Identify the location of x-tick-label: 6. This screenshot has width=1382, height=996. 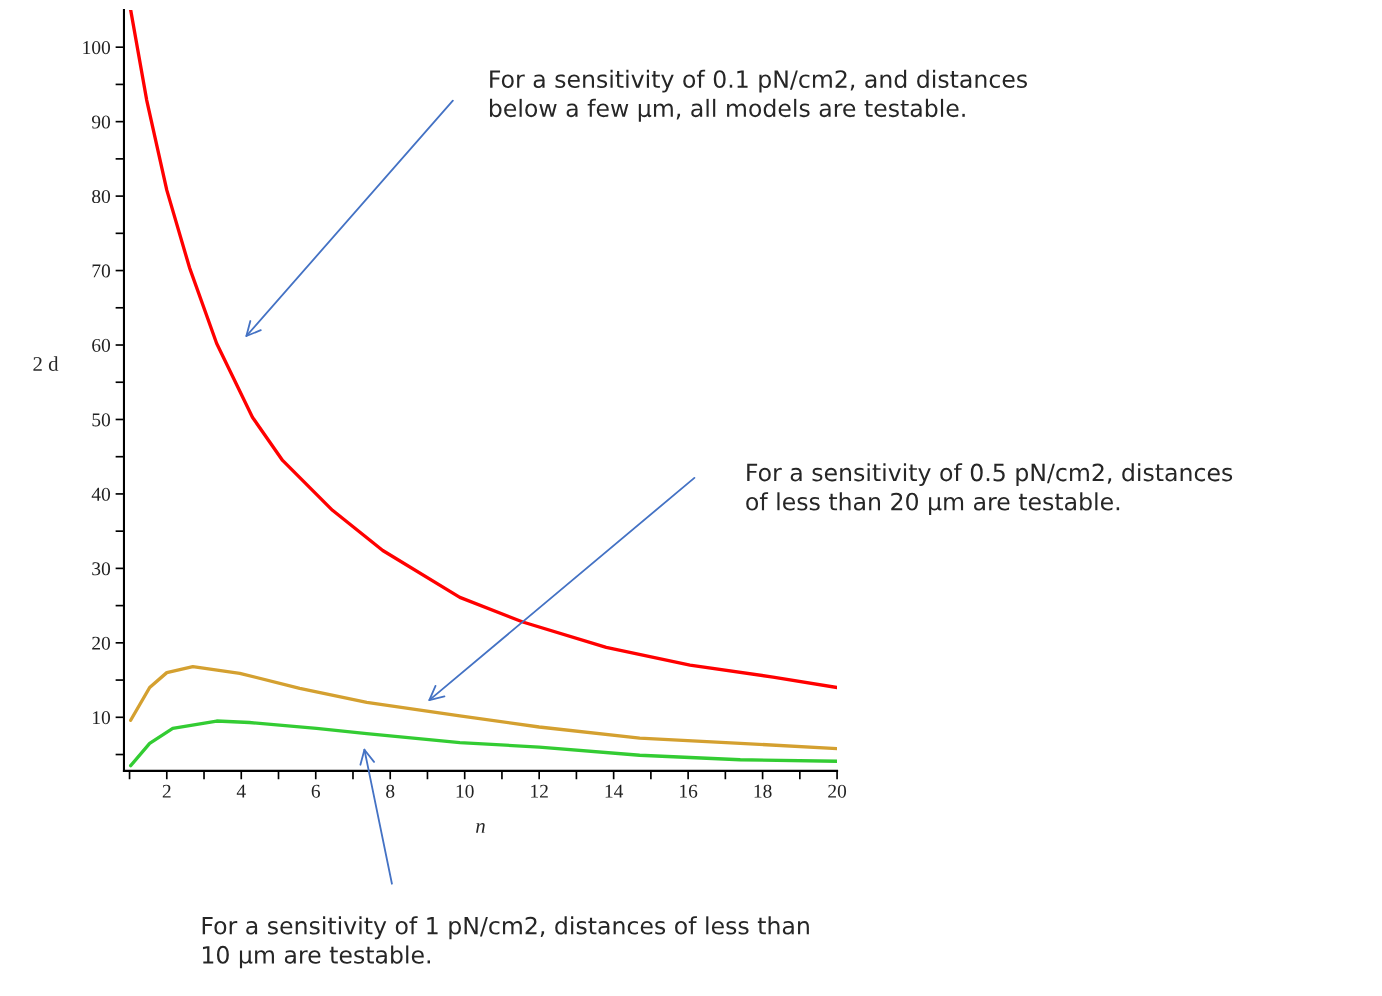
(316, 791).